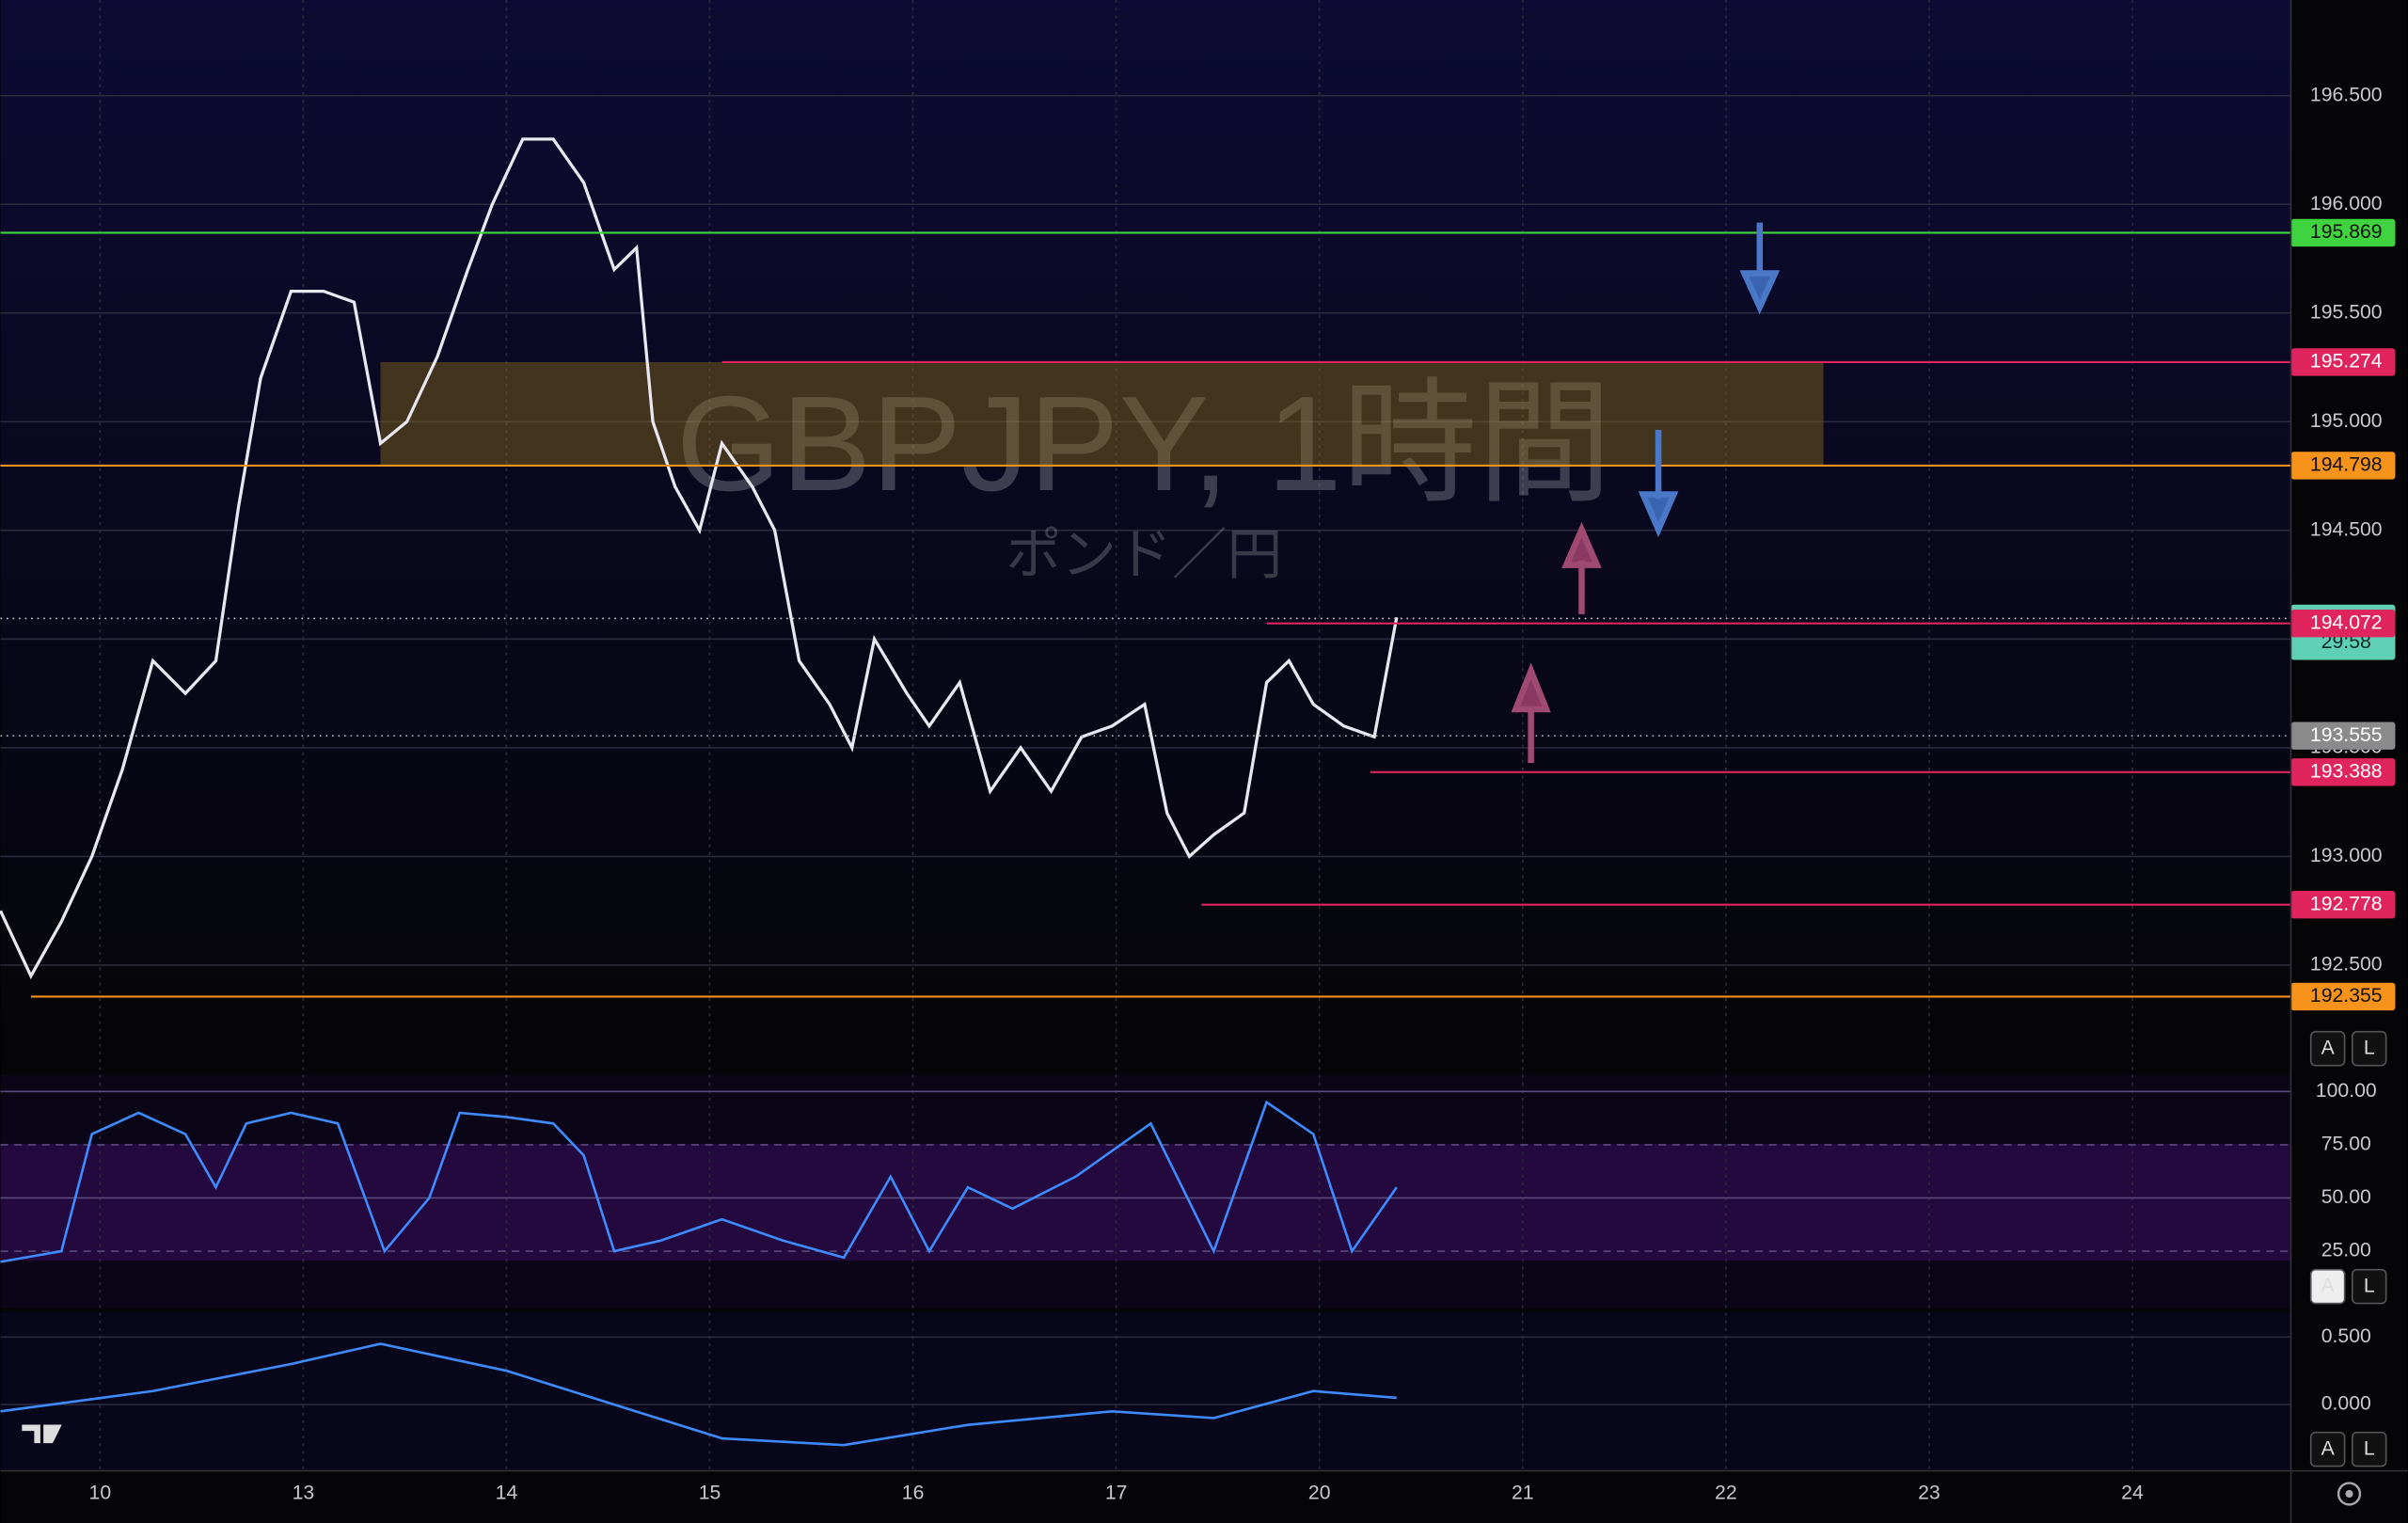 This screenshot has height=1523, width=2408. I want to click on watermark-symbol: GBPJPY, 1時間, so click(1144, 444).